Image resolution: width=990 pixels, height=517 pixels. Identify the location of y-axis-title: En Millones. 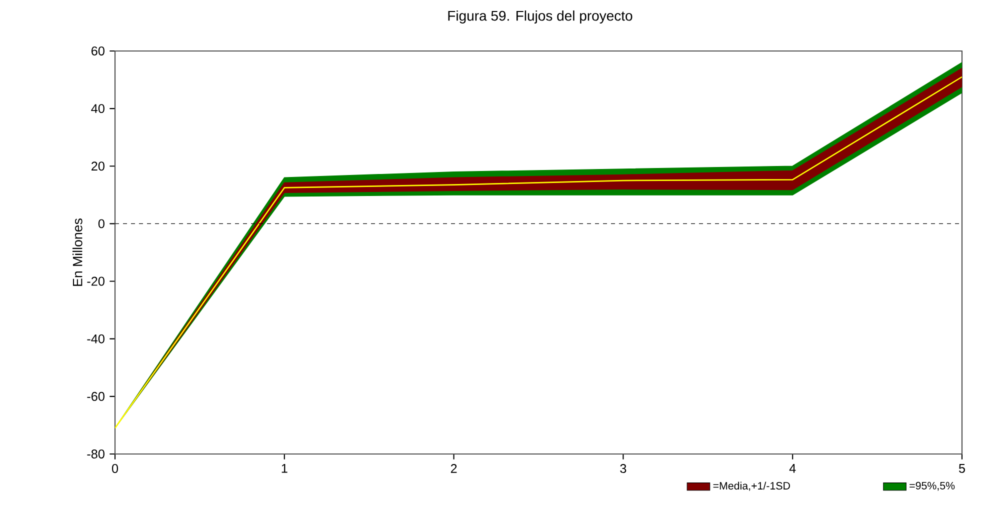
(77, 252).